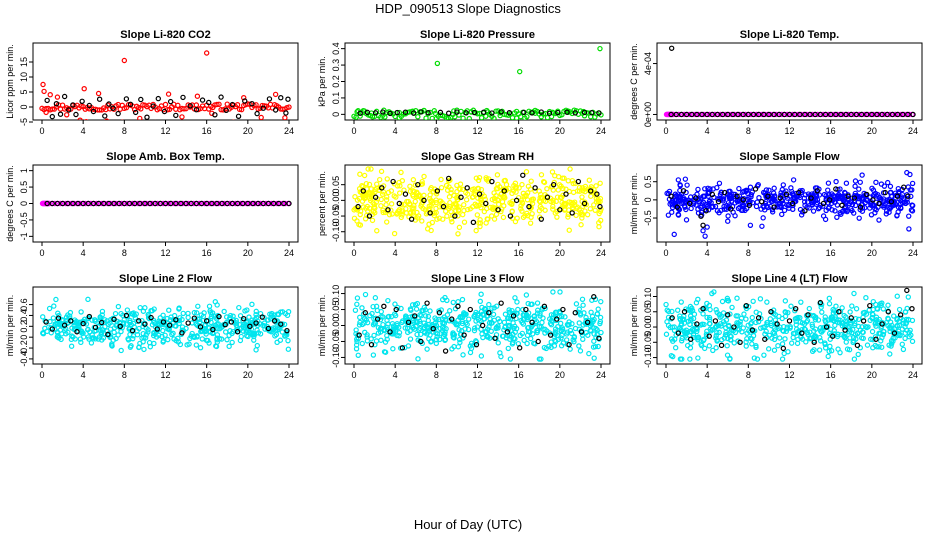 This screenshot has height=540, width=936. Describe the element at coordinates (601, 253) in the screenshot. I see `x-tick-label: 24` at that location.